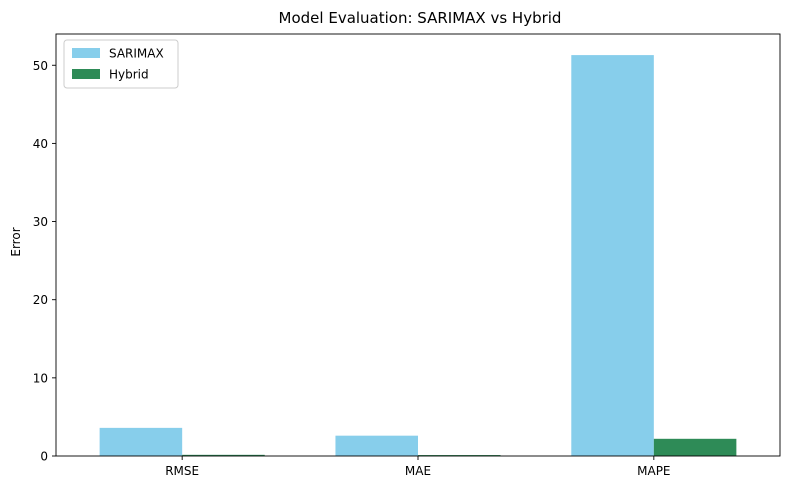 This screenshot has width=790, height=494. I want to click on y-tick-label: 0, so click(44, 457).